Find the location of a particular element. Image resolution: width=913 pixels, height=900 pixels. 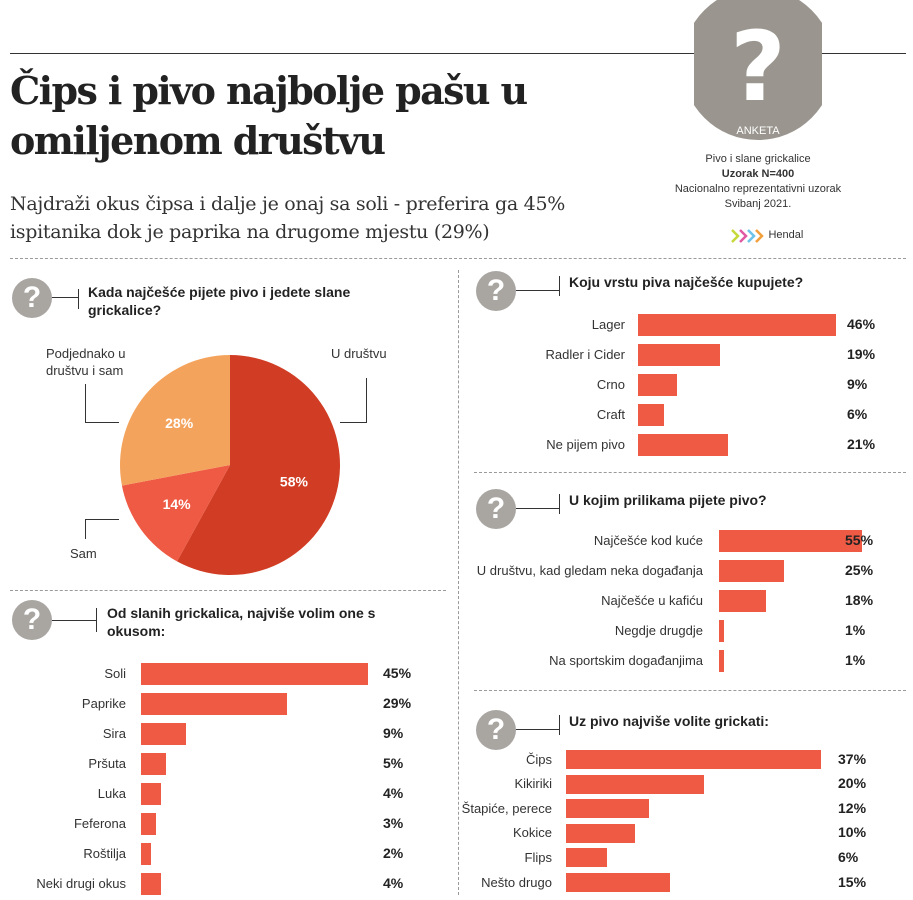

bar-value-label: 20% is located at coordinates (852, 783).